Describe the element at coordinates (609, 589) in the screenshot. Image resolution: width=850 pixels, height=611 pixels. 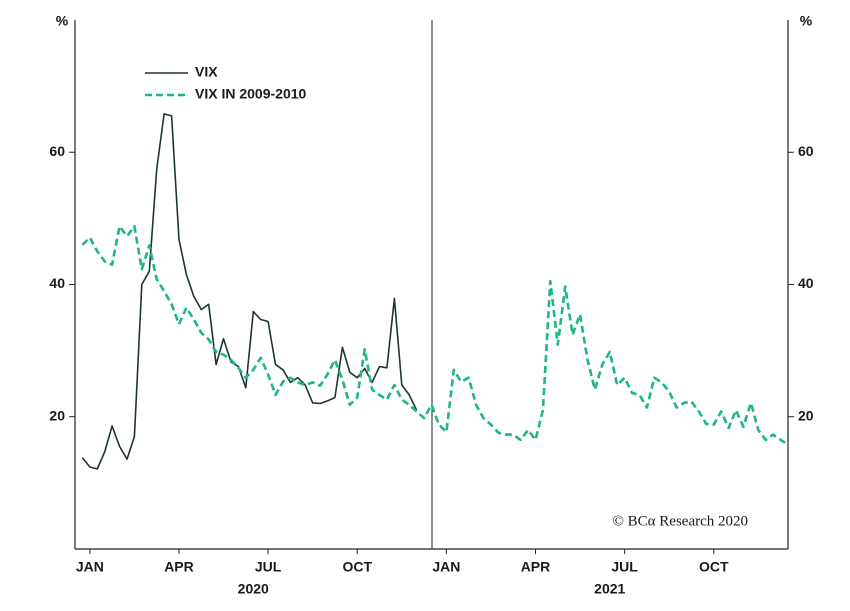
I see `year-label: 2021` at that location.